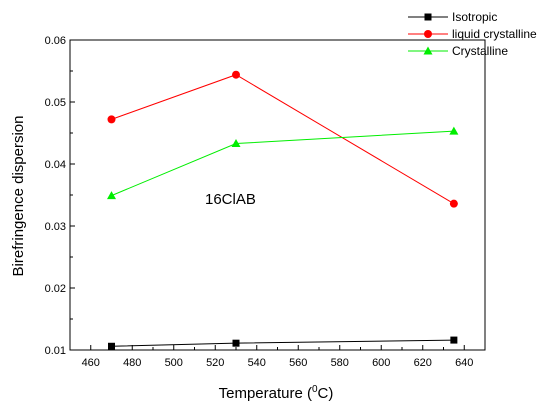 The height and width of the screenshot is (407, 558). I want to click on chart-annotation: 16ClAB, so click(230, 199).